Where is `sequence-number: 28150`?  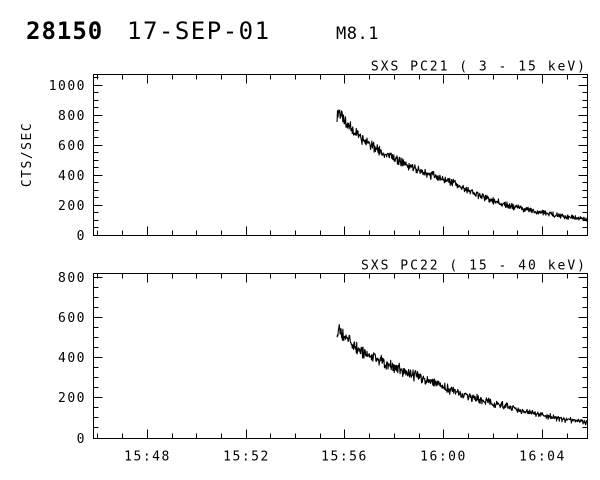
sequence-number: 28150 is located at coordinates (65, 31).